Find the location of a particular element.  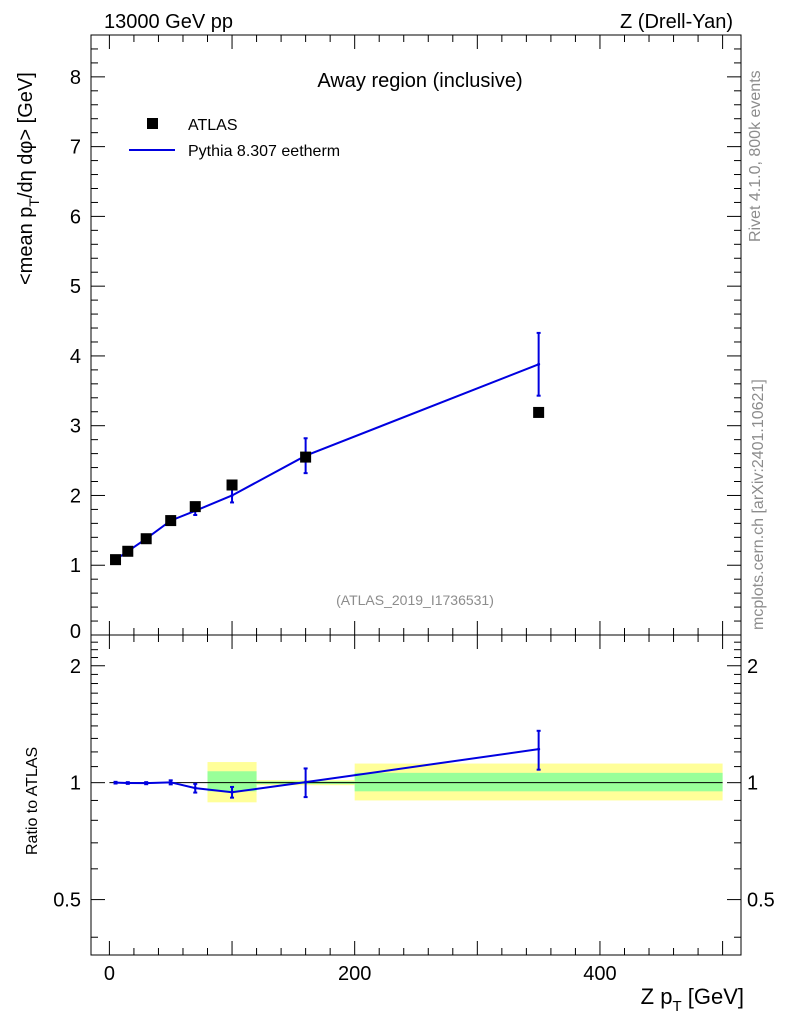

rivet-version-label: Rivet 4.1.0, 800k events is located at coordinates (755, 156).